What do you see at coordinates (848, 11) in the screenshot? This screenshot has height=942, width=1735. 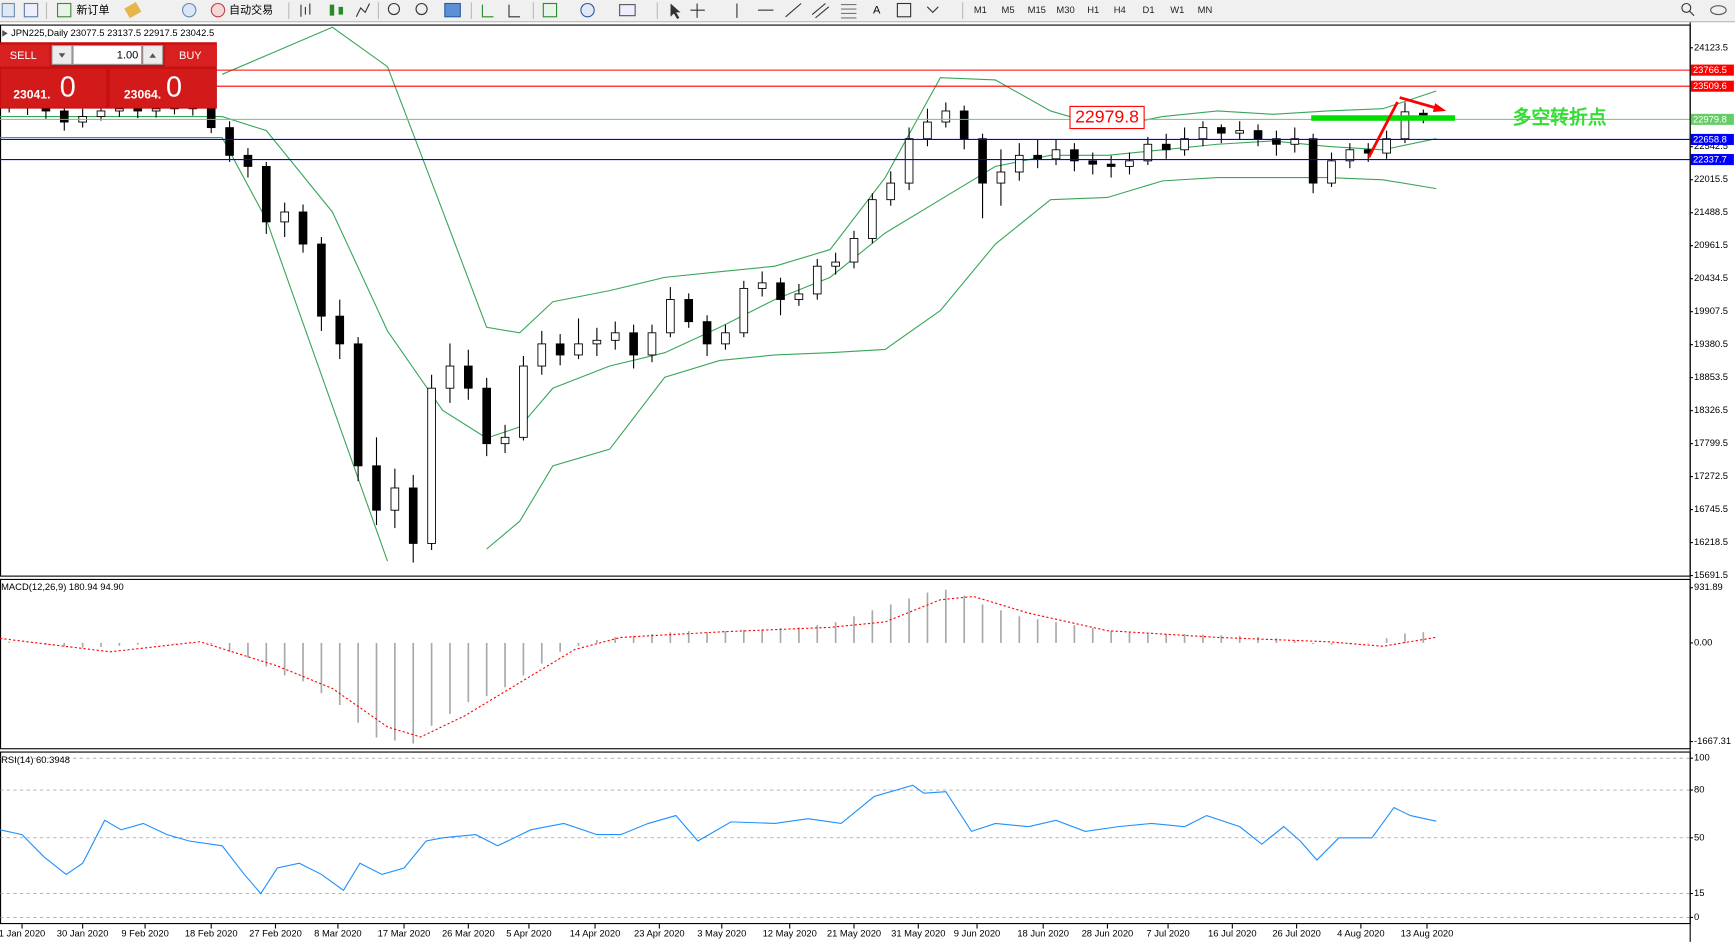 I see `fibo-tool` at bounding box center [848, 11].